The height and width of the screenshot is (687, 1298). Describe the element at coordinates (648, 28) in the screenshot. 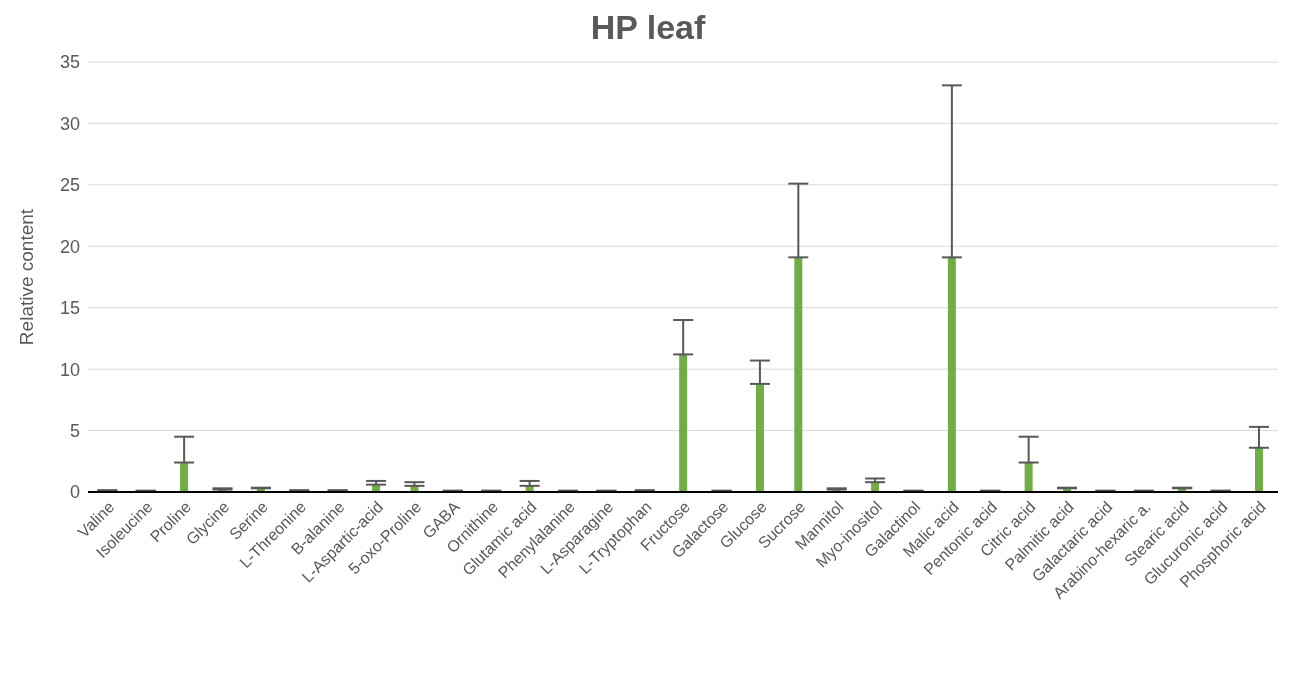

I see `chart-title: HP leaf` at that location.